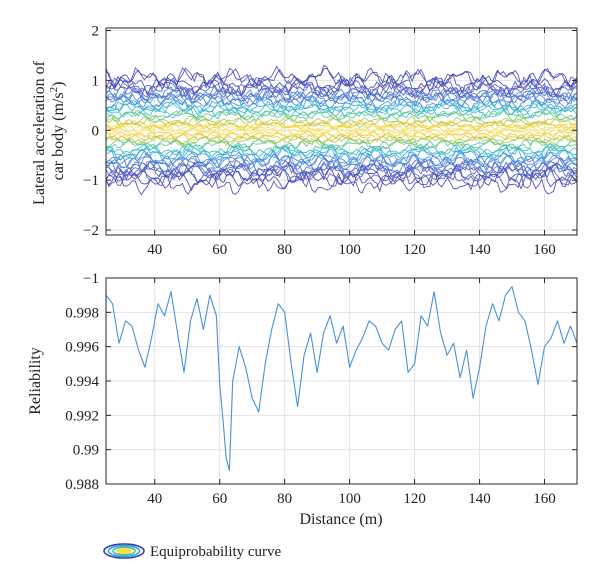  I want to click on top-y-tick-label: 1, so click(96, 81).